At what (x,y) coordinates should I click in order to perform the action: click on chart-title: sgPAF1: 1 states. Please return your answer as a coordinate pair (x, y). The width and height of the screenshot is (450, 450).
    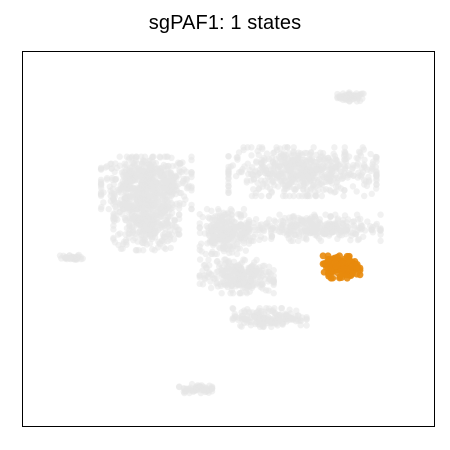
    Looking at the image, I should click on (225, 23).